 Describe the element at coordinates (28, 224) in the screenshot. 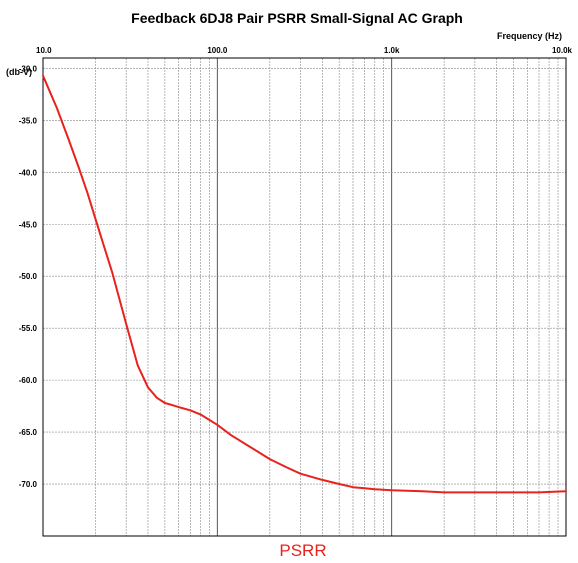

I see `y-tick-label: -45.0` at that location.